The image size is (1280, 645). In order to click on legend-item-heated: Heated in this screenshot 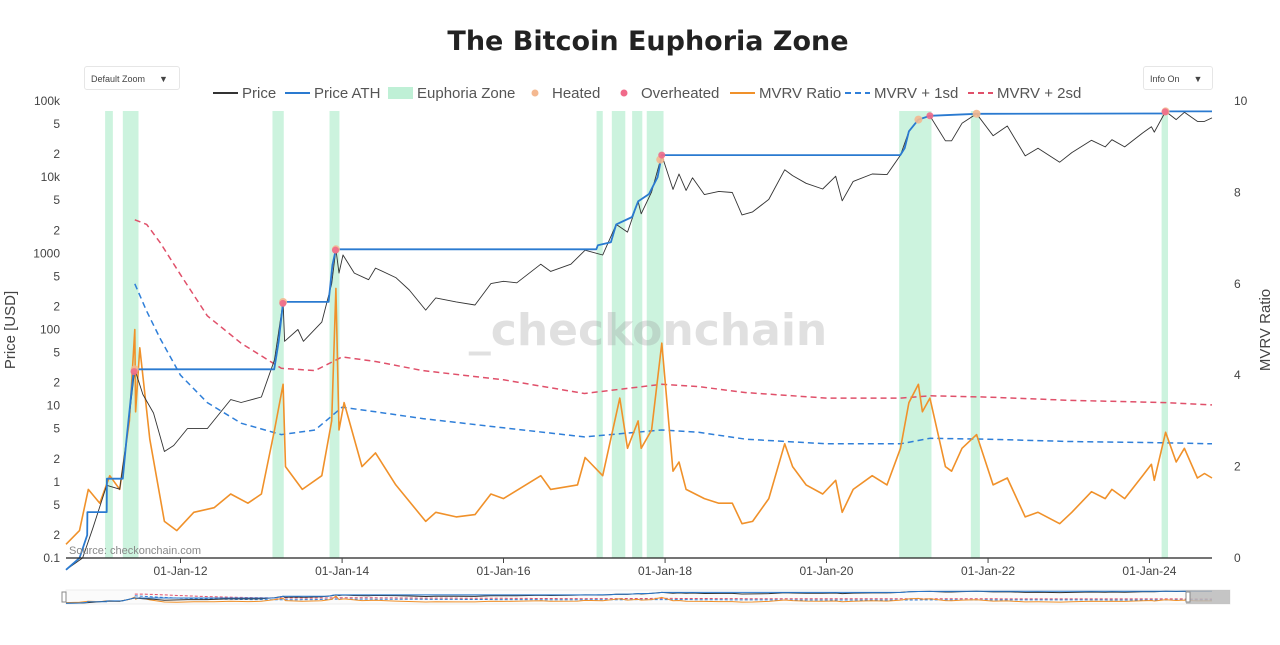, I will do `click(566, 93)`.